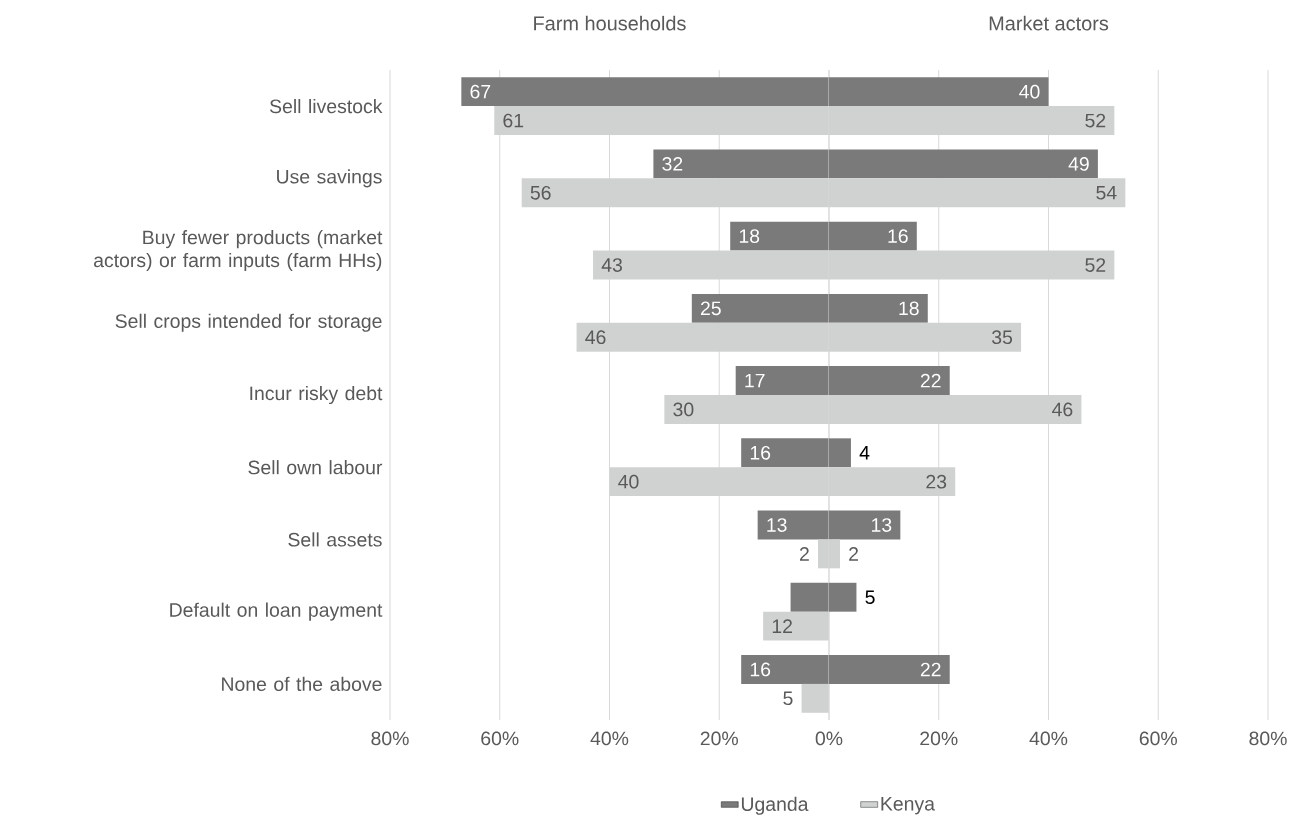  Describe the element at coordinates (936, 481) in the screenshot. I see `data-label: 23` at that location.